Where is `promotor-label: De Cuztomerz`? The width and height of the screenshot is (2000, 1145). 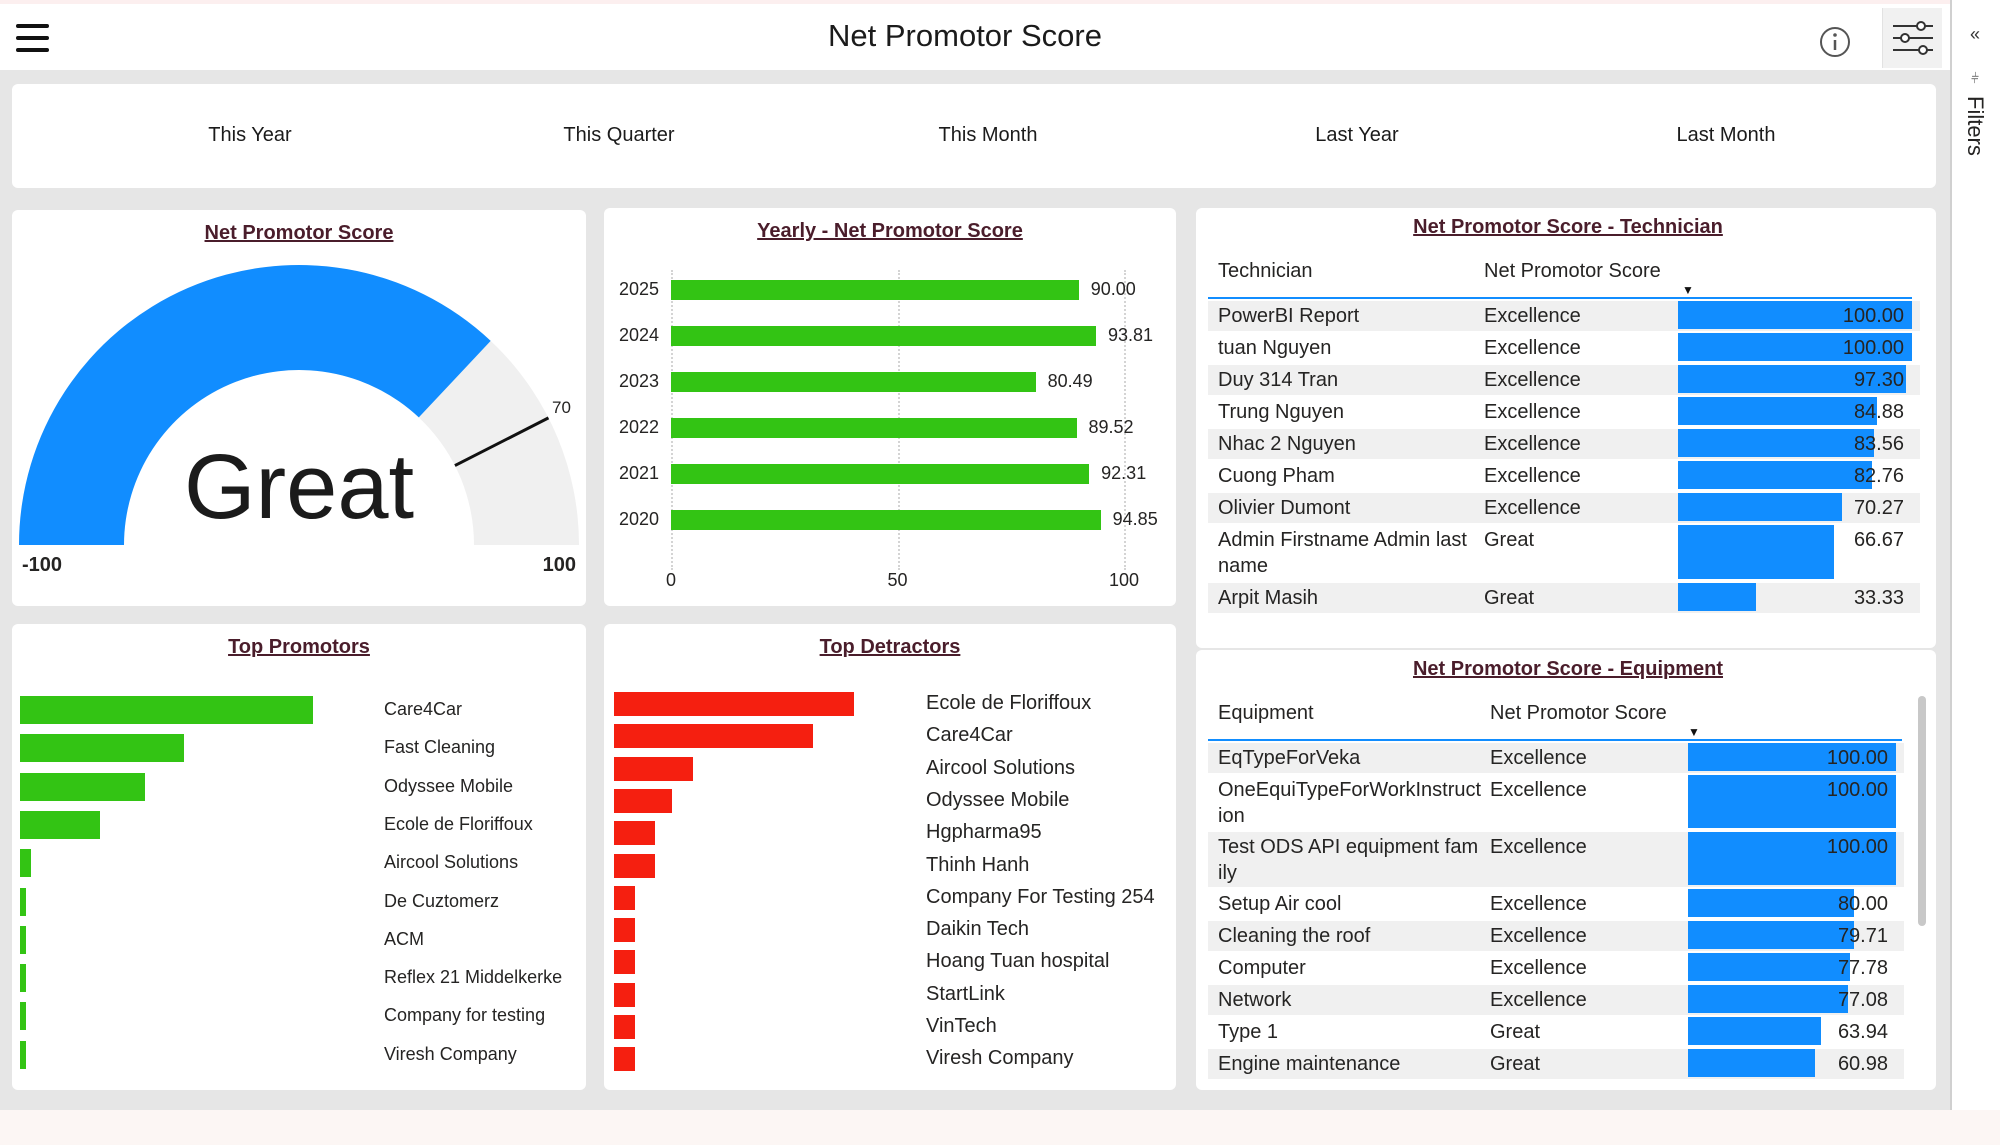
promotor-label: De Cuztomerz is located at coordinates (442, 900).